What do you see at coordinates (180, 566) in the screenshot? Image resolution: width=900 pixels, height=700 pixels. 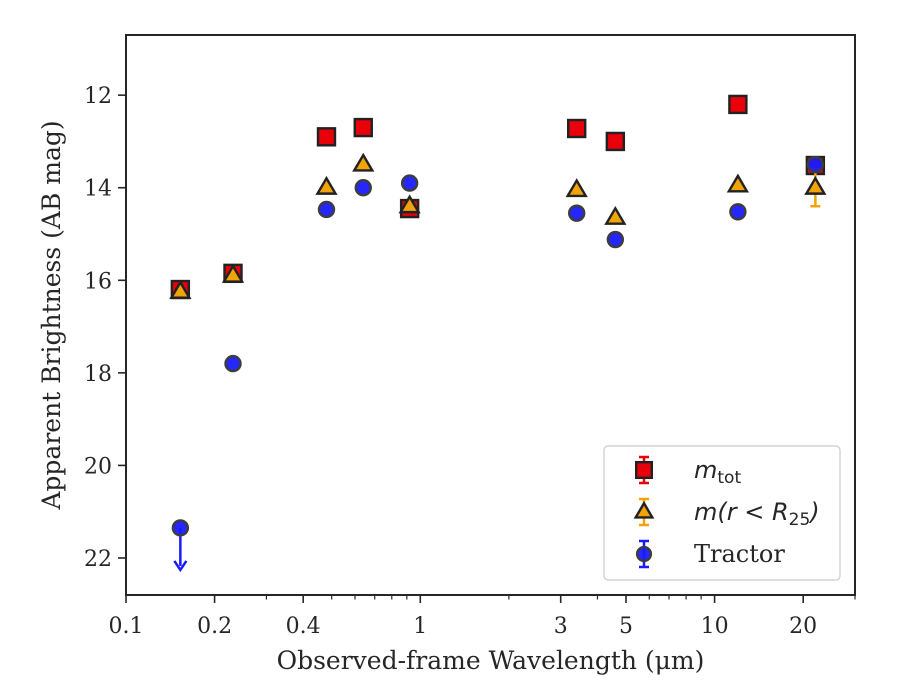 I see `upper-limit-arrowhead` at bounding box center [180, 566].